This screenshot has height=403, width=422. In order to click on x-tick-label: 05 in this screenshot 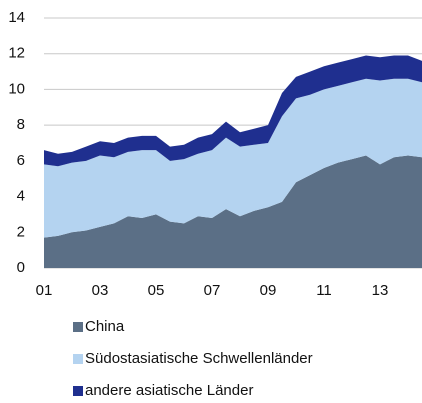, I will do `click(156, 290)`.